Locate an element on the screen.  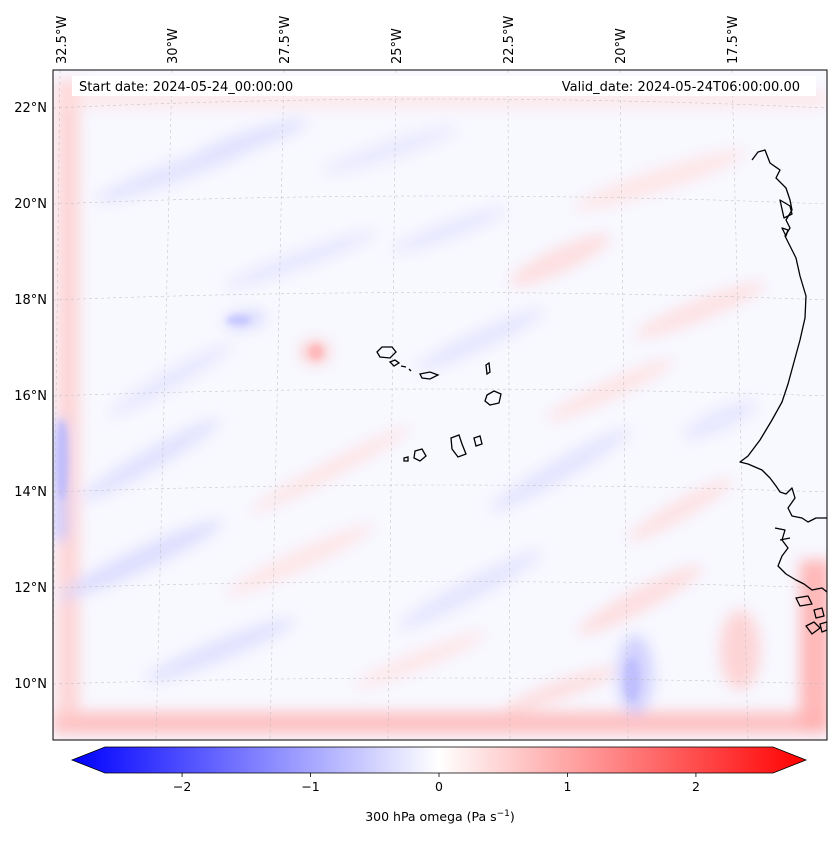
lat-label: 16°N is located at coordinates (30, 396).